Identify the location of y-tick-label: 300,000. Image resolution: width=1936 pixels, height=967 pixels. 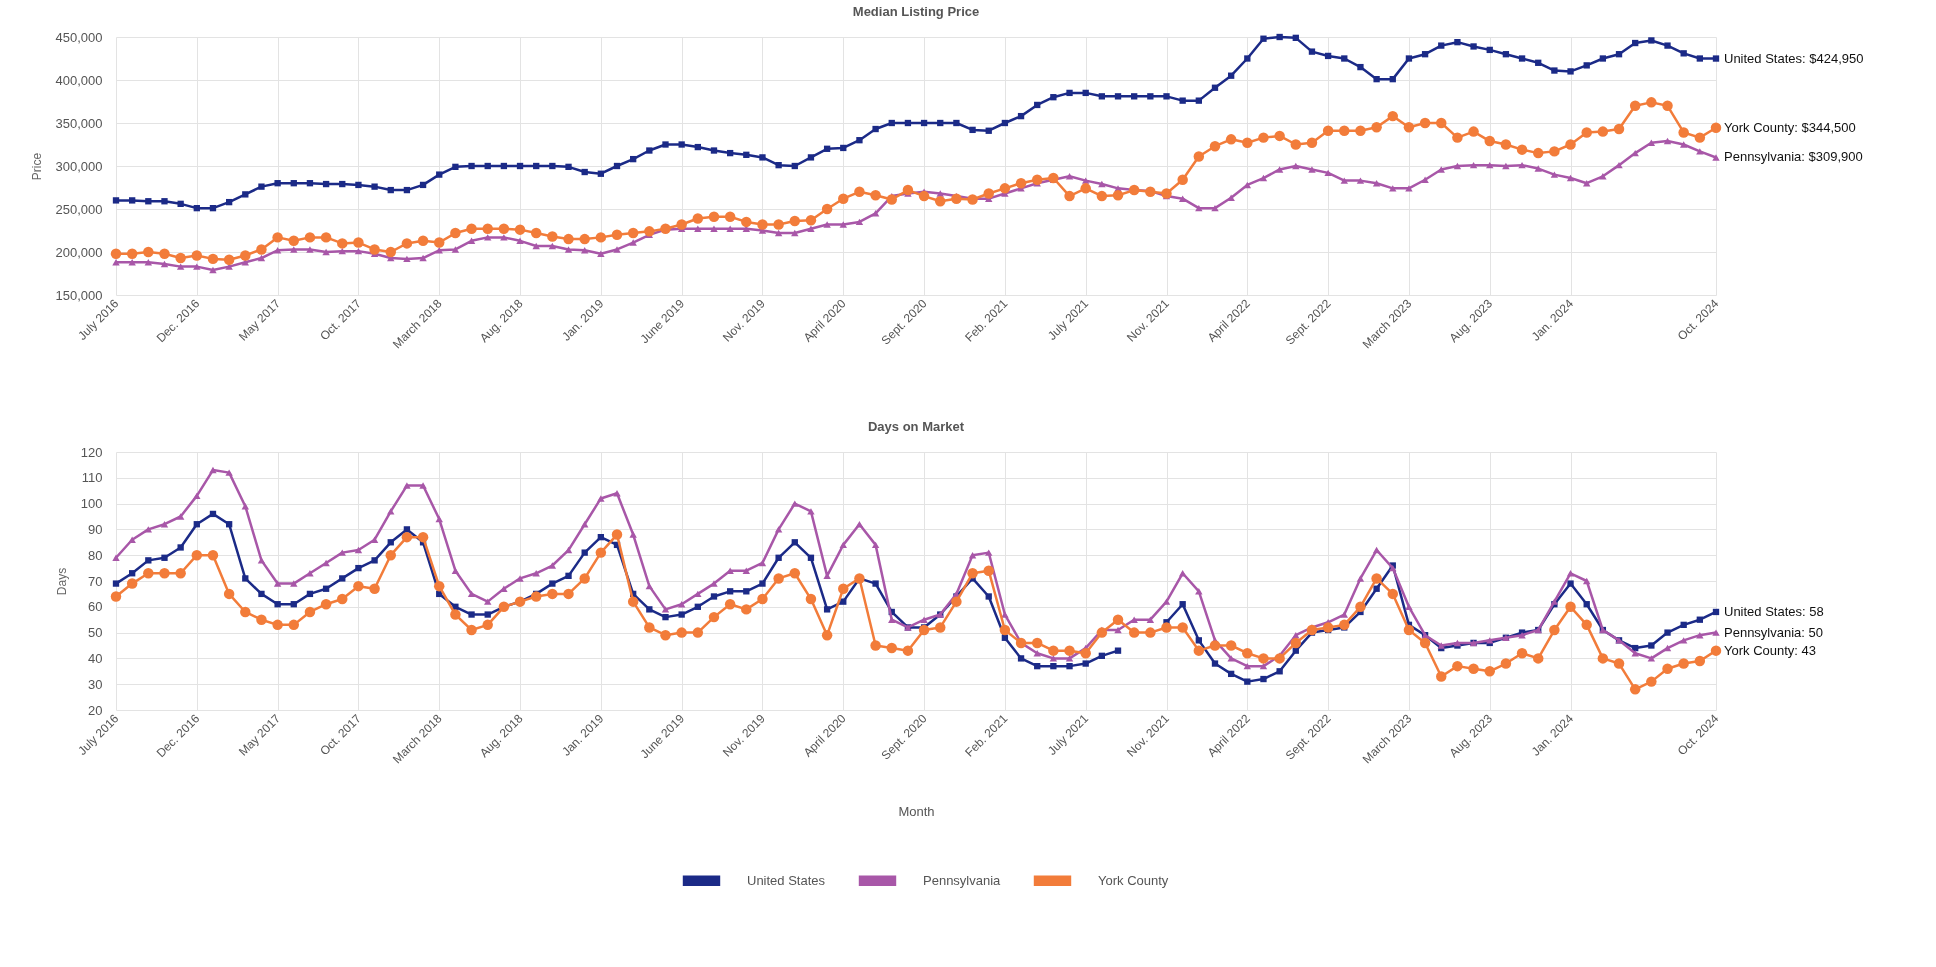
(79, 166).